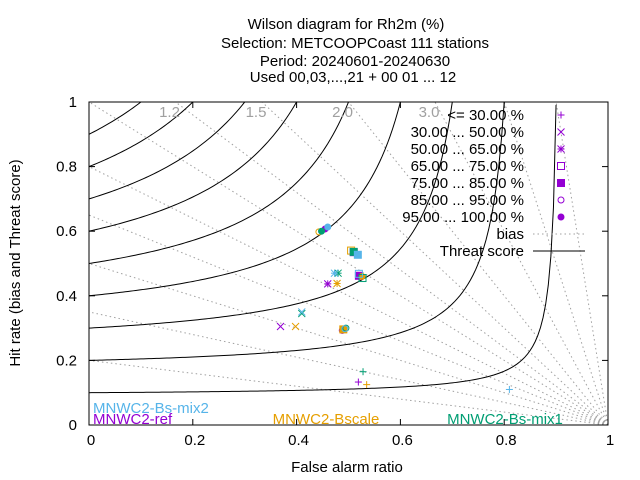 Image resolution: width=640 pixels, height=480 pixels. I want to click on legend-label: 30.00 ... 50.00 %, so click(467, 132).